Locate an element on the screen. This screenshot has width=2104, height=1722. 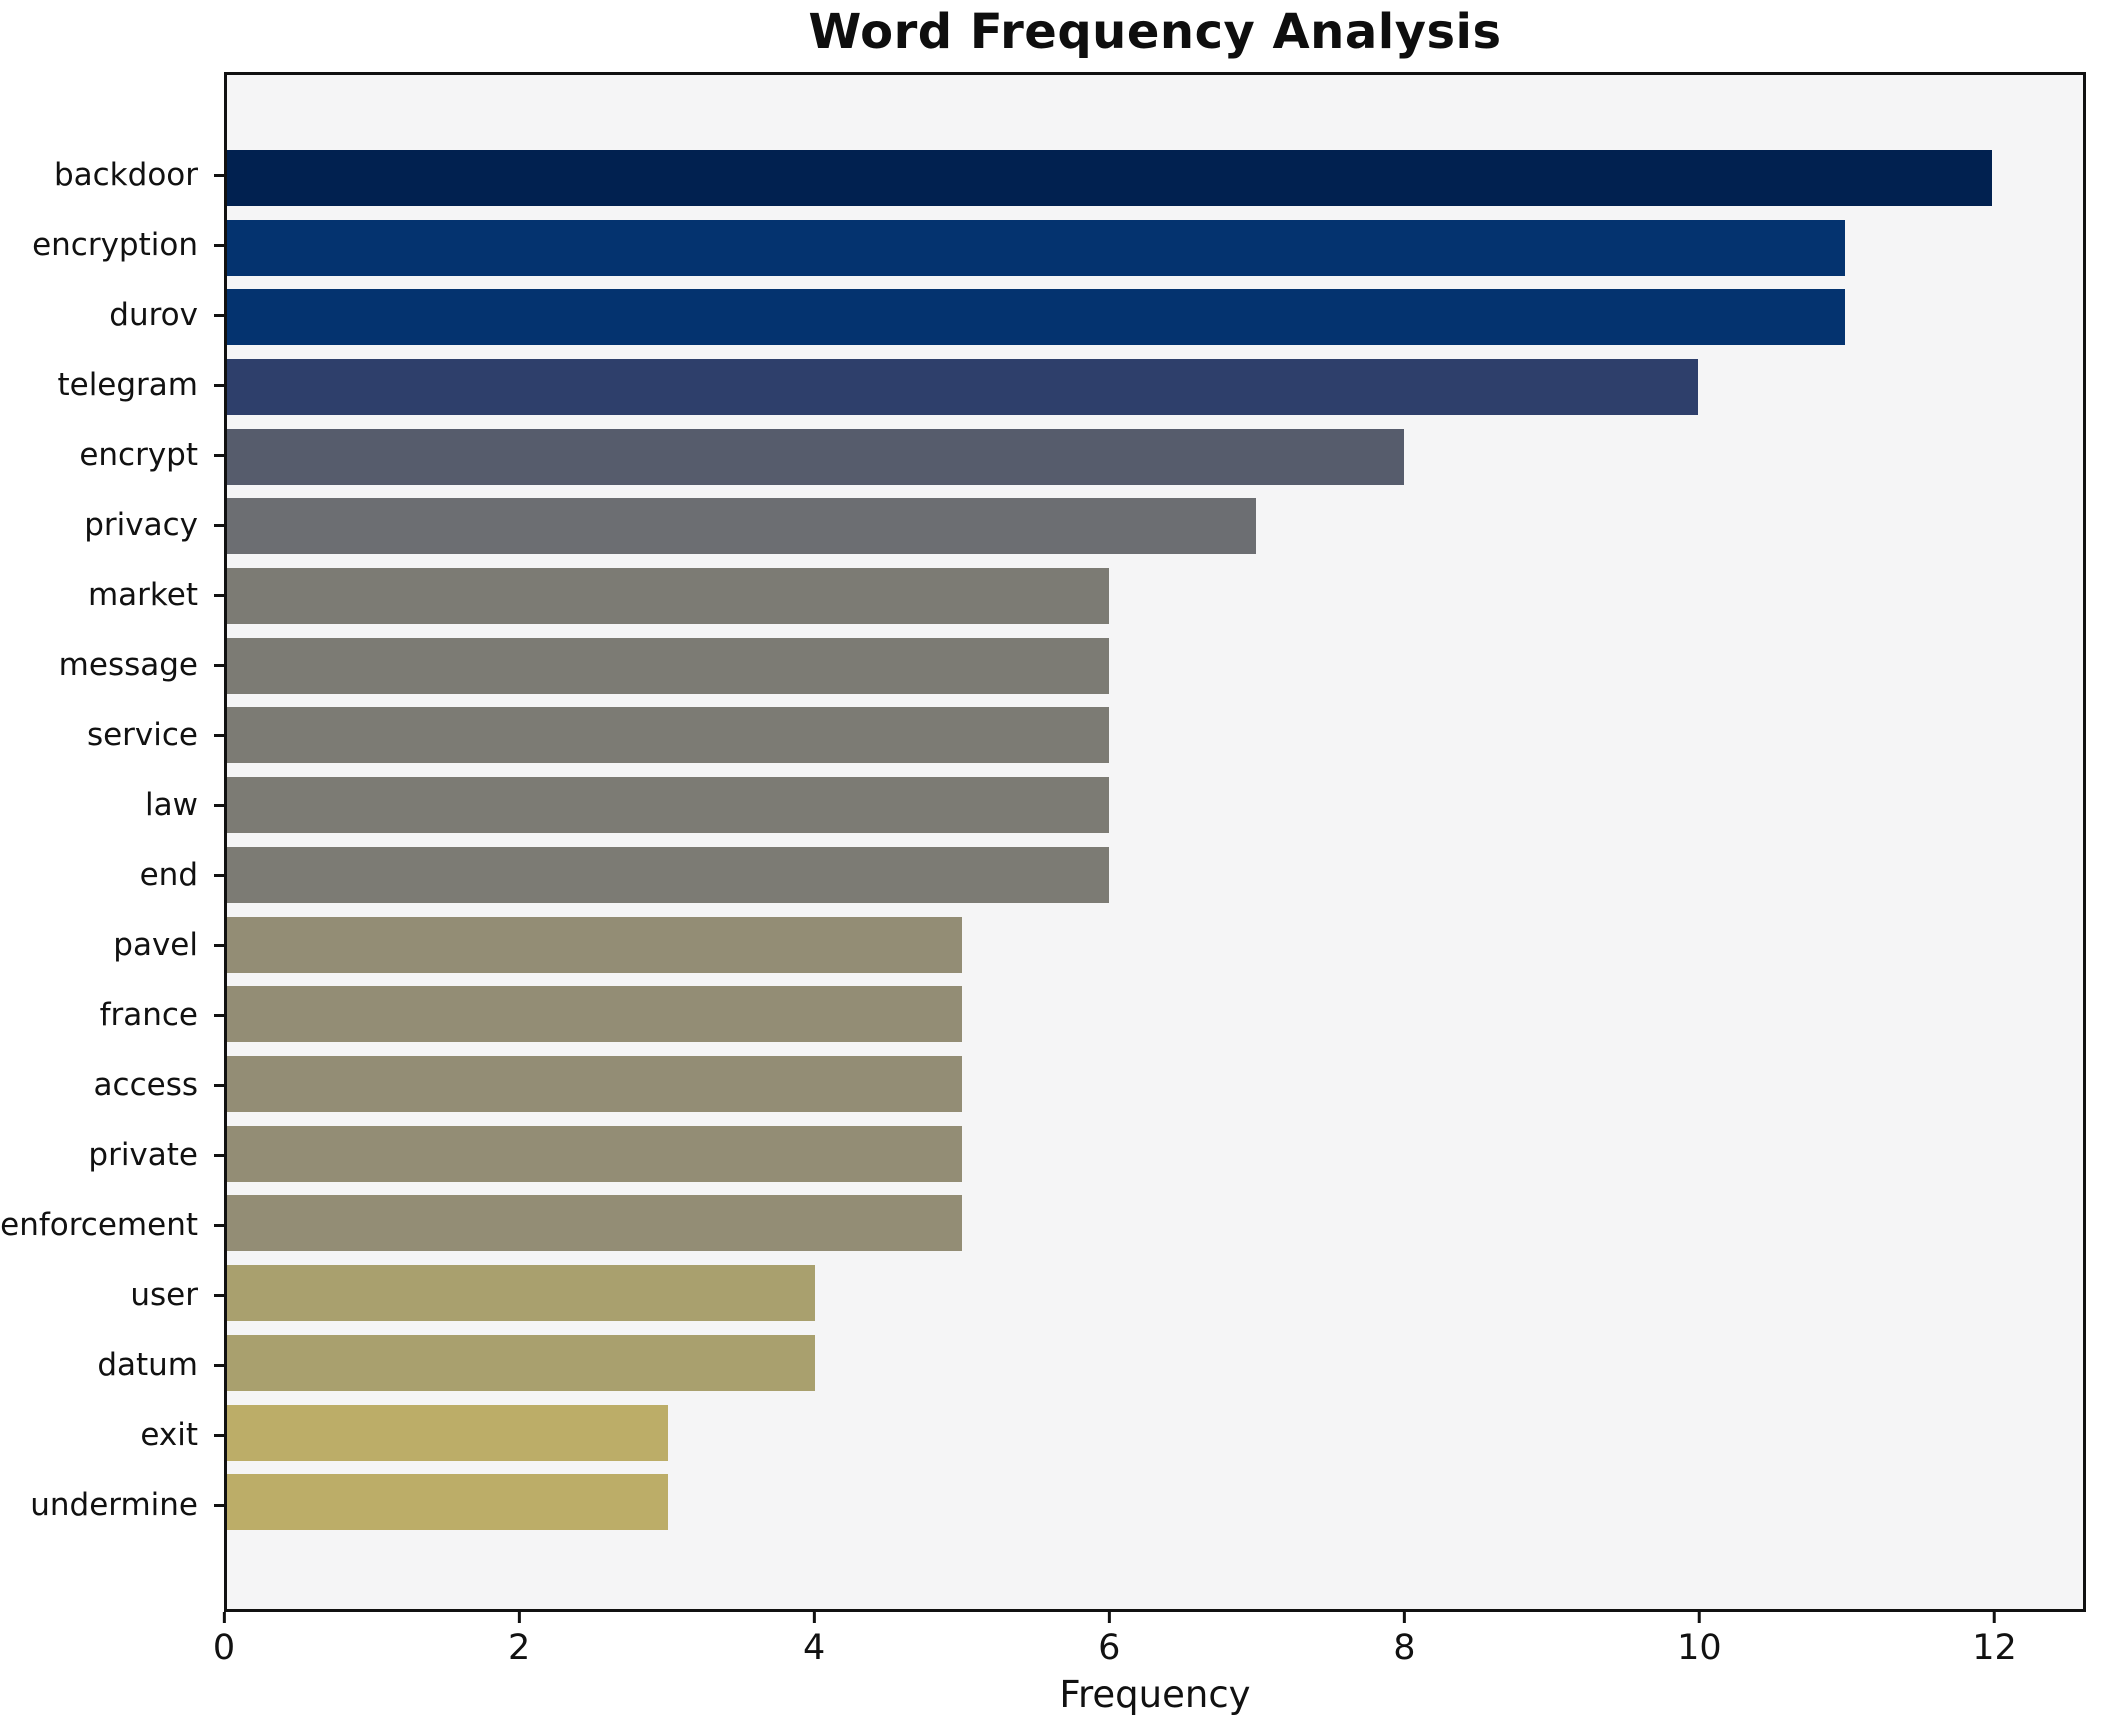
bar-backdoor is located at coordinates (1109, 177).